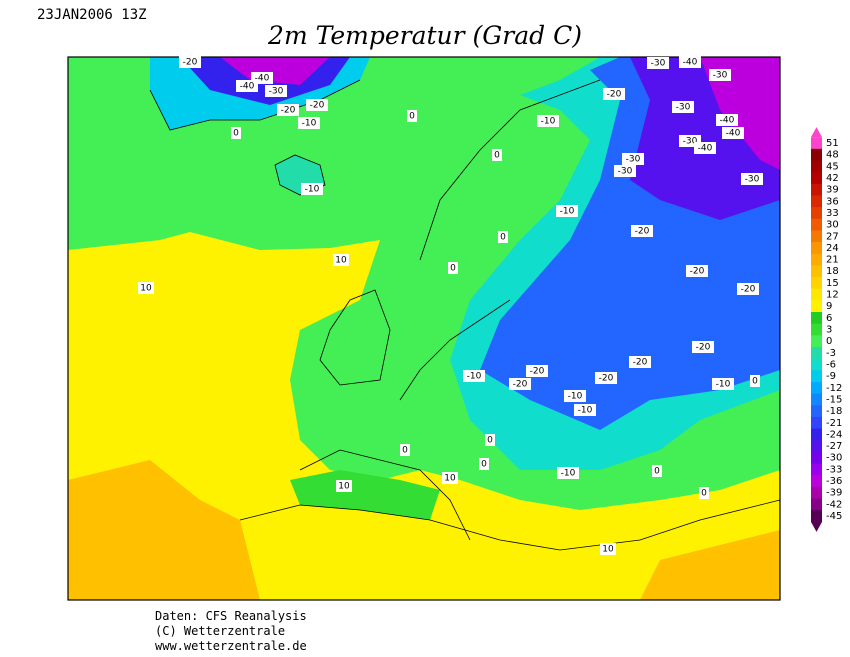  Describe the element at coordinates (92, 15) in the screenshot. I see `date-label: 23JAN2006 13Z` at that location.